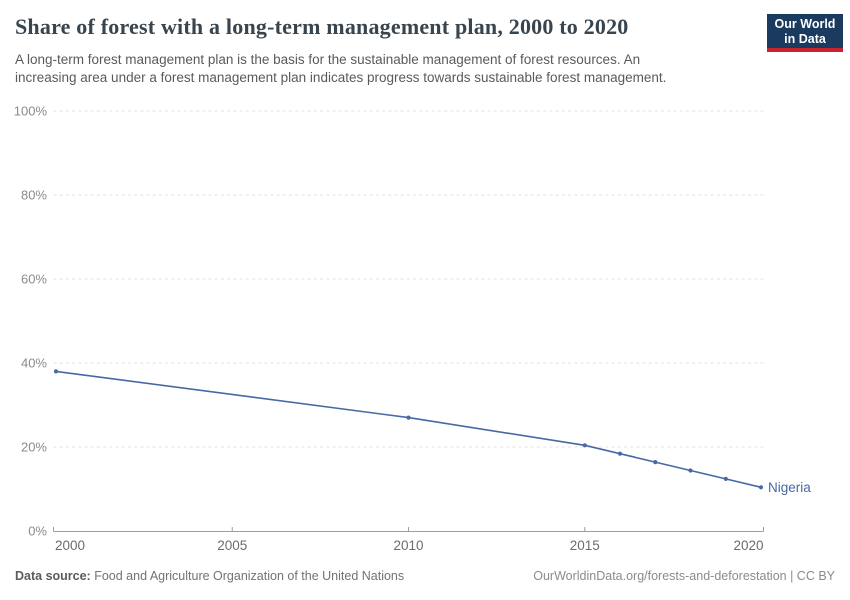 Image resolution: width=850 pixels, height=600 pixels. What do you see at coordinates (805, 50) in the screenshot?
I see `owid-logo-accent-bar` at bounding box center [805, 50].